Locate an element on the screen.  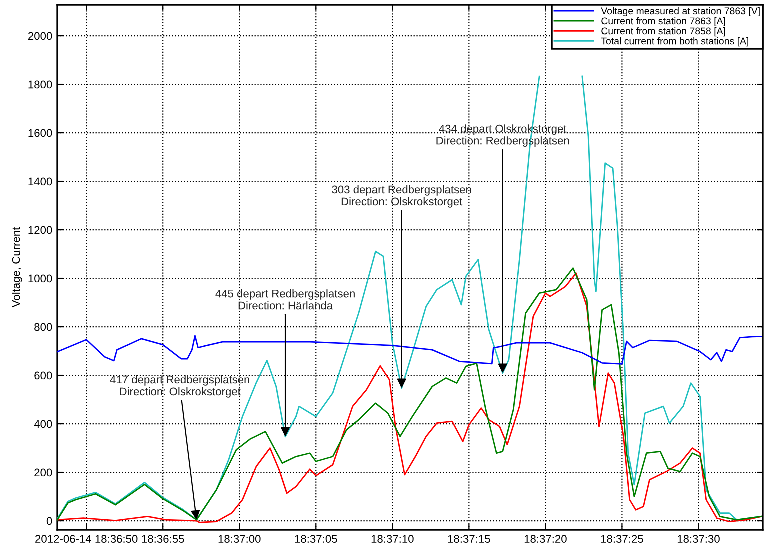
y-tick-label: 600 is located at coordinates (43, 376).